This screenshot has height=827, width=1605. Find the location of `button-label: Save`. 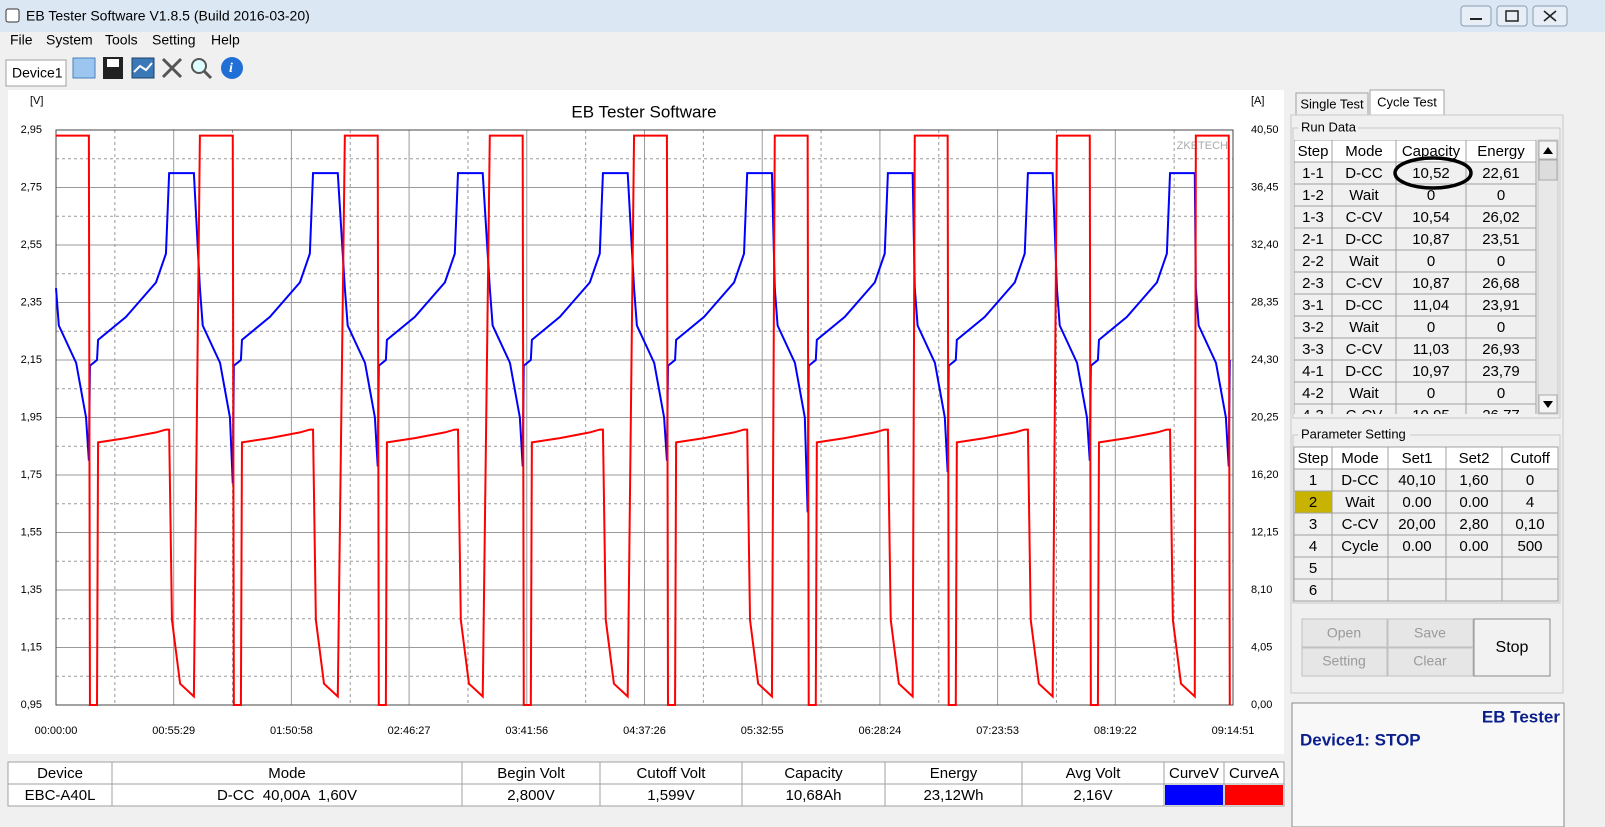

button-label: Save is located at coordinates (1430, 633).